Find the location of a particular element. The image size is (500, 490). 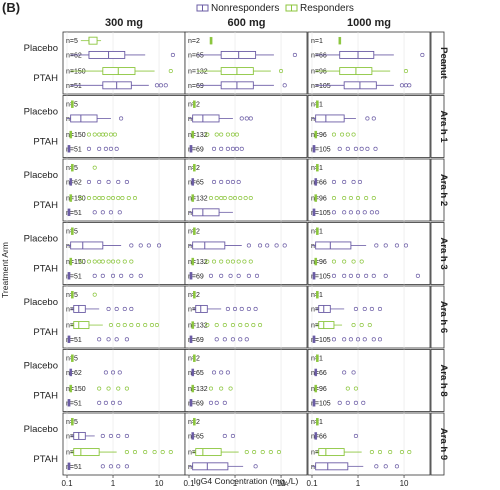

n-label: n=96 is located at coordinates (319, 199).